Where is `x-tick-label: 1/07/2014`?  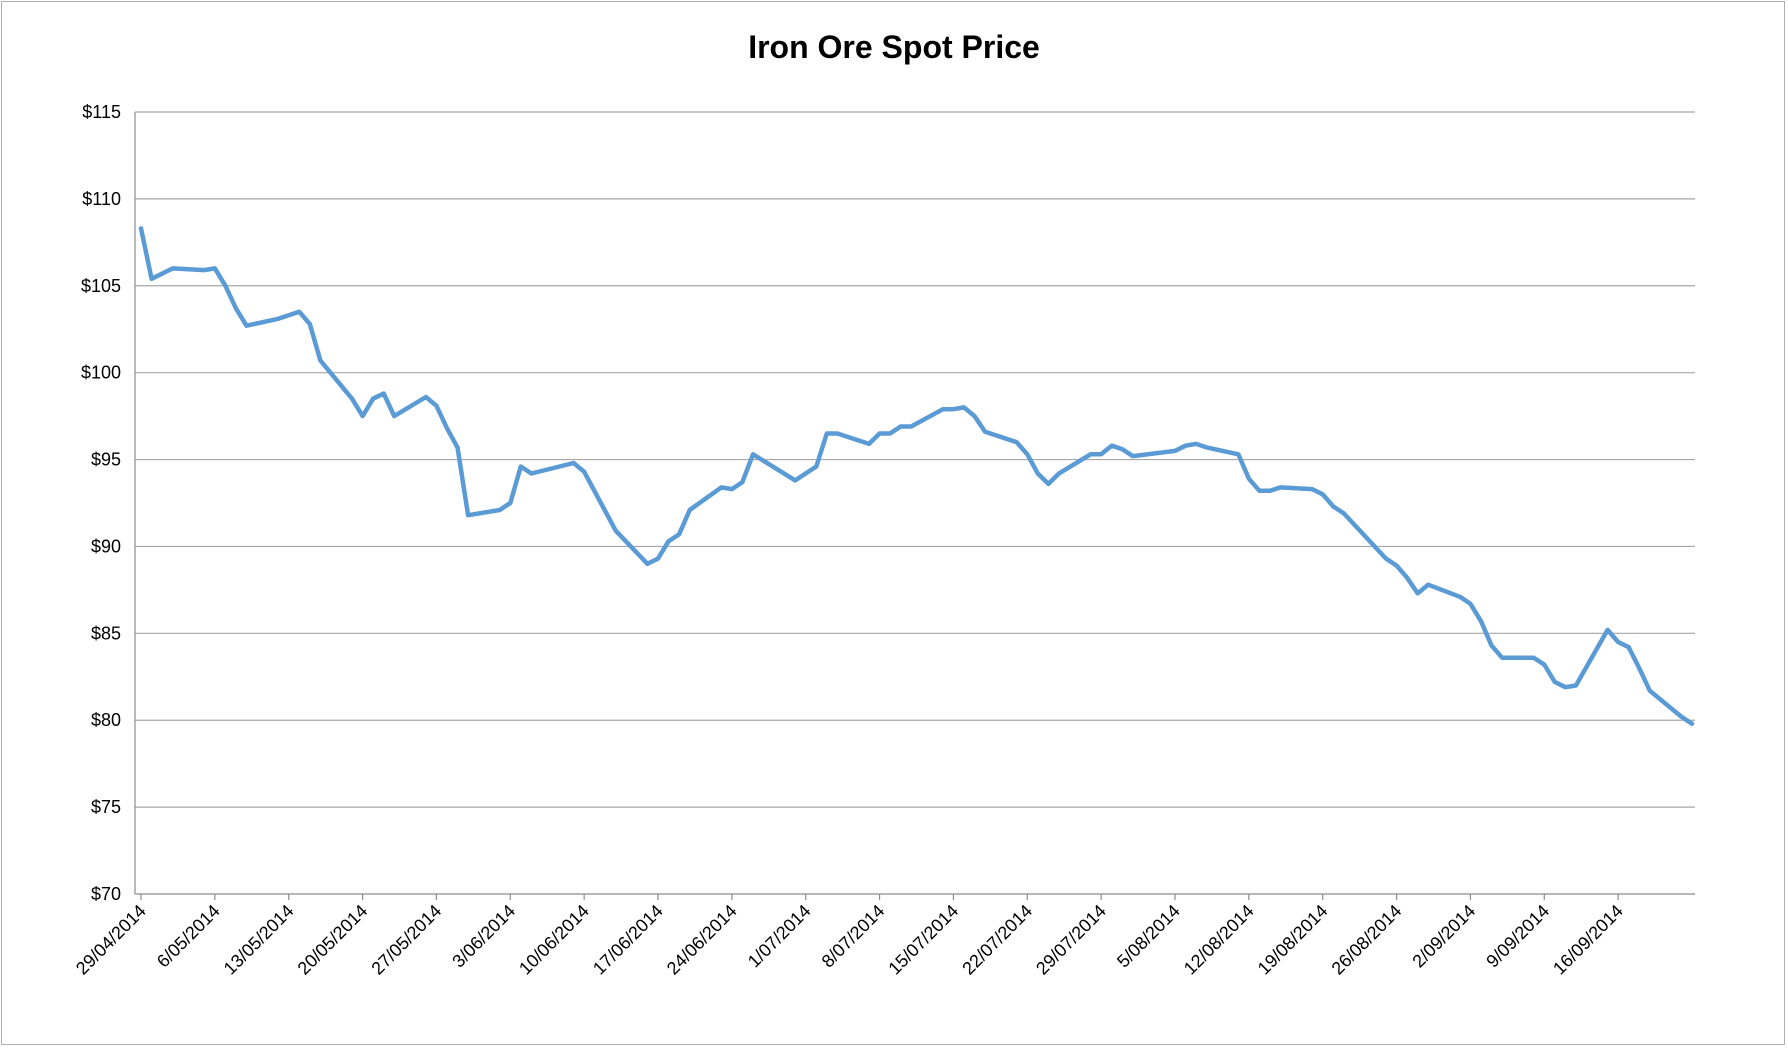 x-tick-label: 1/07/2014 is located at coordinates (779, 936).